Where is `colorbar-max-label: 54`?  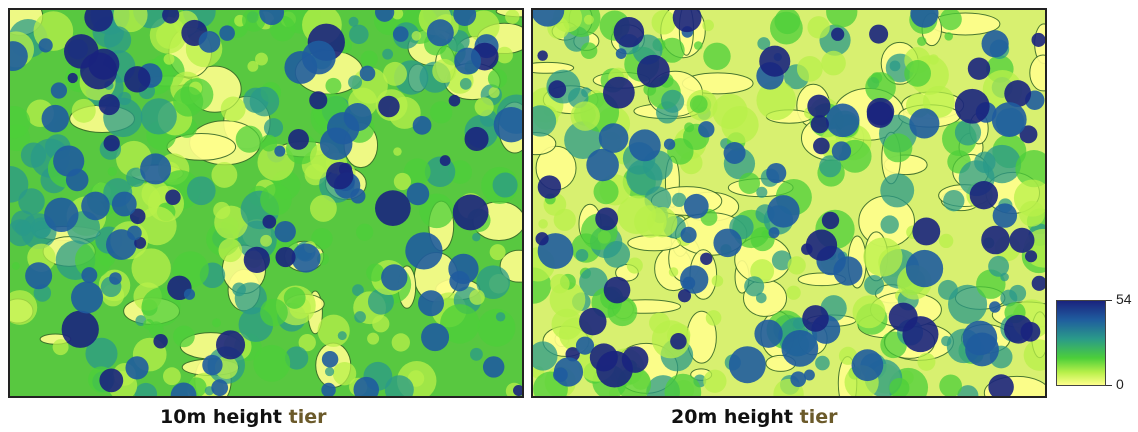
colorbar-max-label: 54 is located at coordinates (1124, 299).